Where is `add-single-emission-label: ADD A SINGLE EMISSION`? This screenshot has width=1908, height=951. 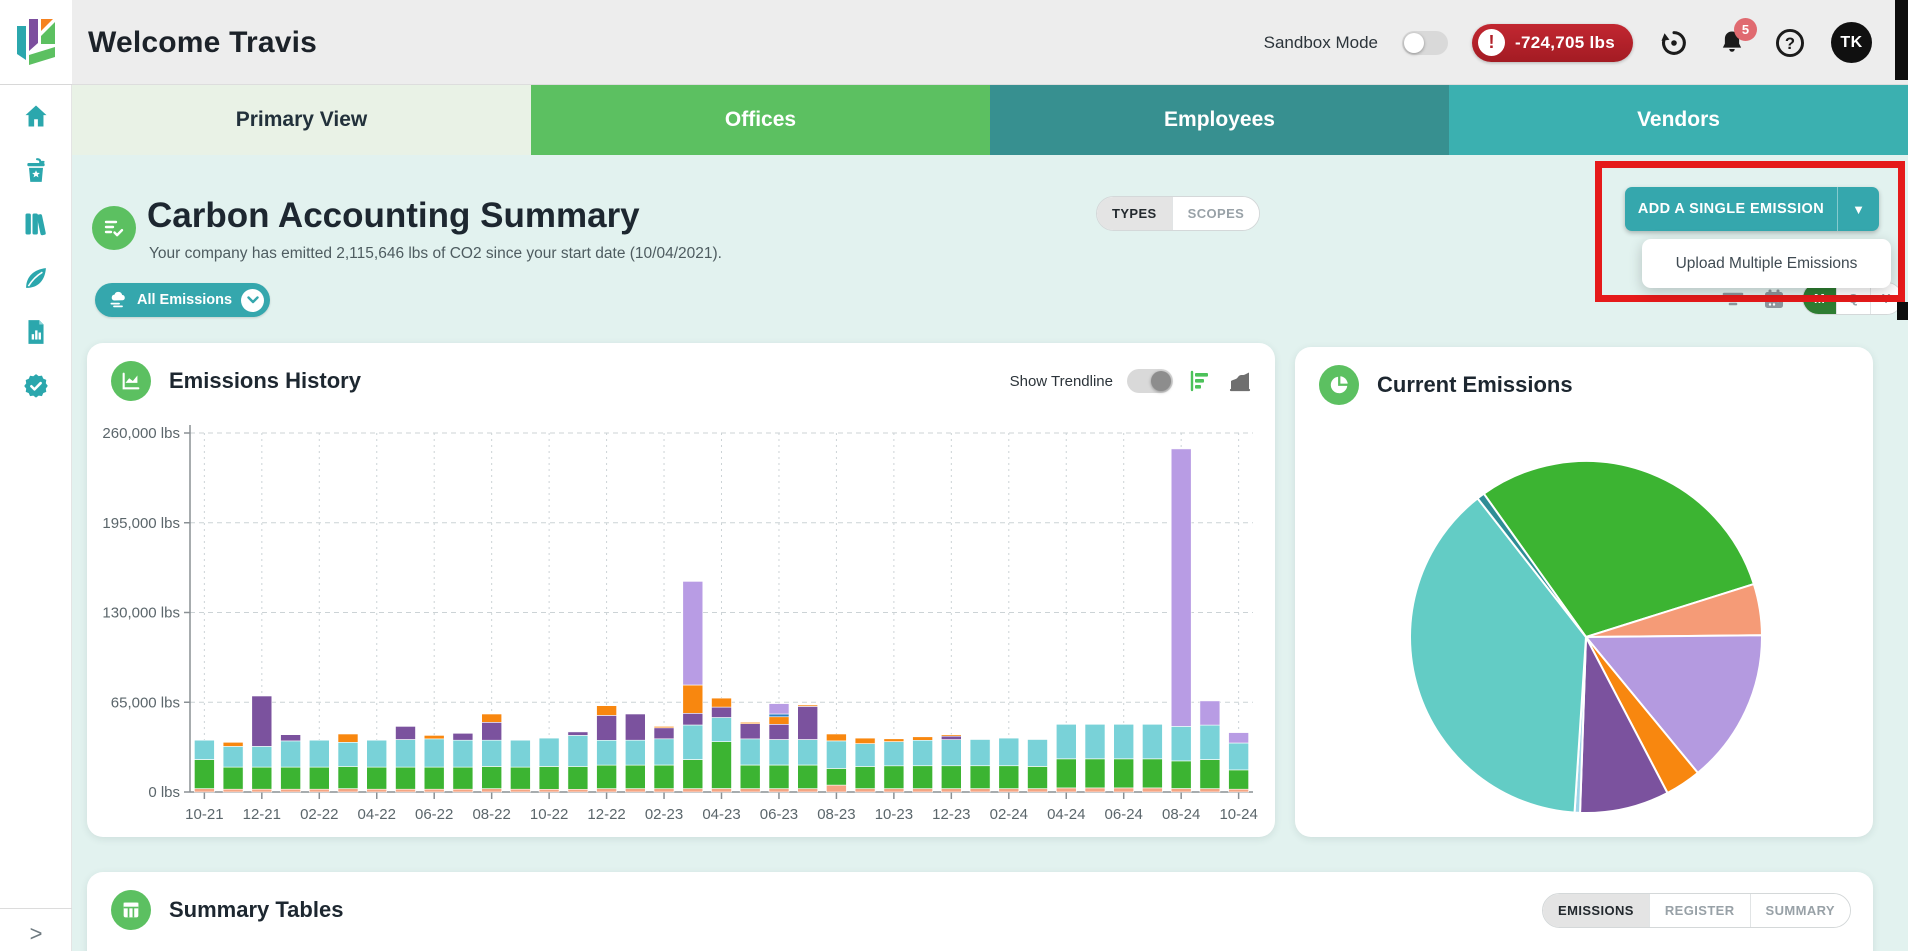
add-single-emission-label: ADD A SINGLE EMISSION is located at coordinates (1731, 209).